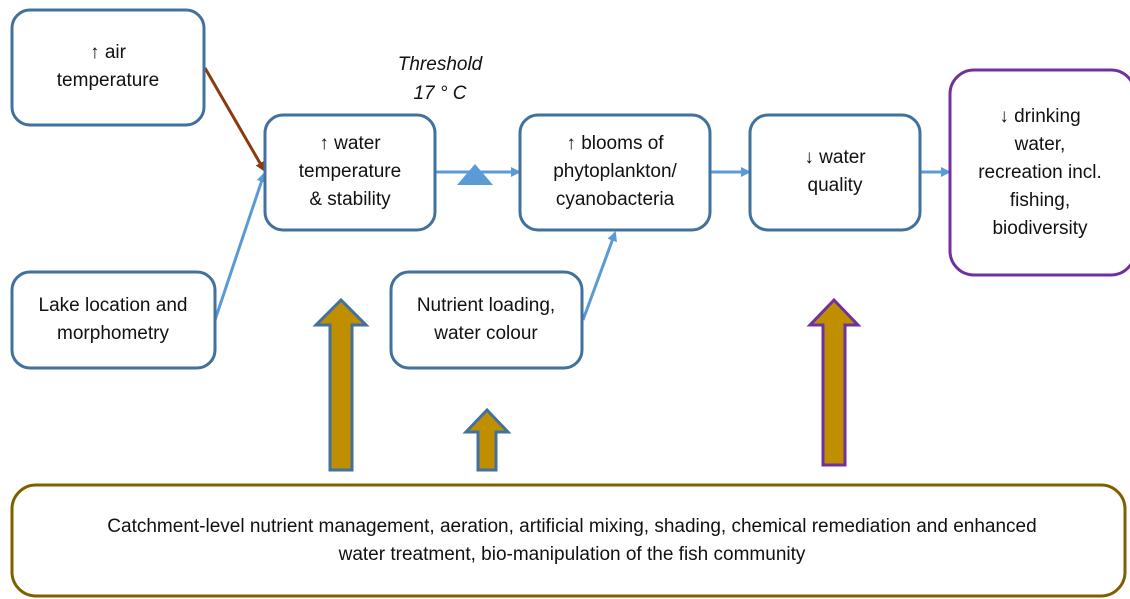 This screenshot has width=1130, height=599. Describe the element at coordinates (350, 143) in the screenshot. I see `label: ↑ water` at that location.